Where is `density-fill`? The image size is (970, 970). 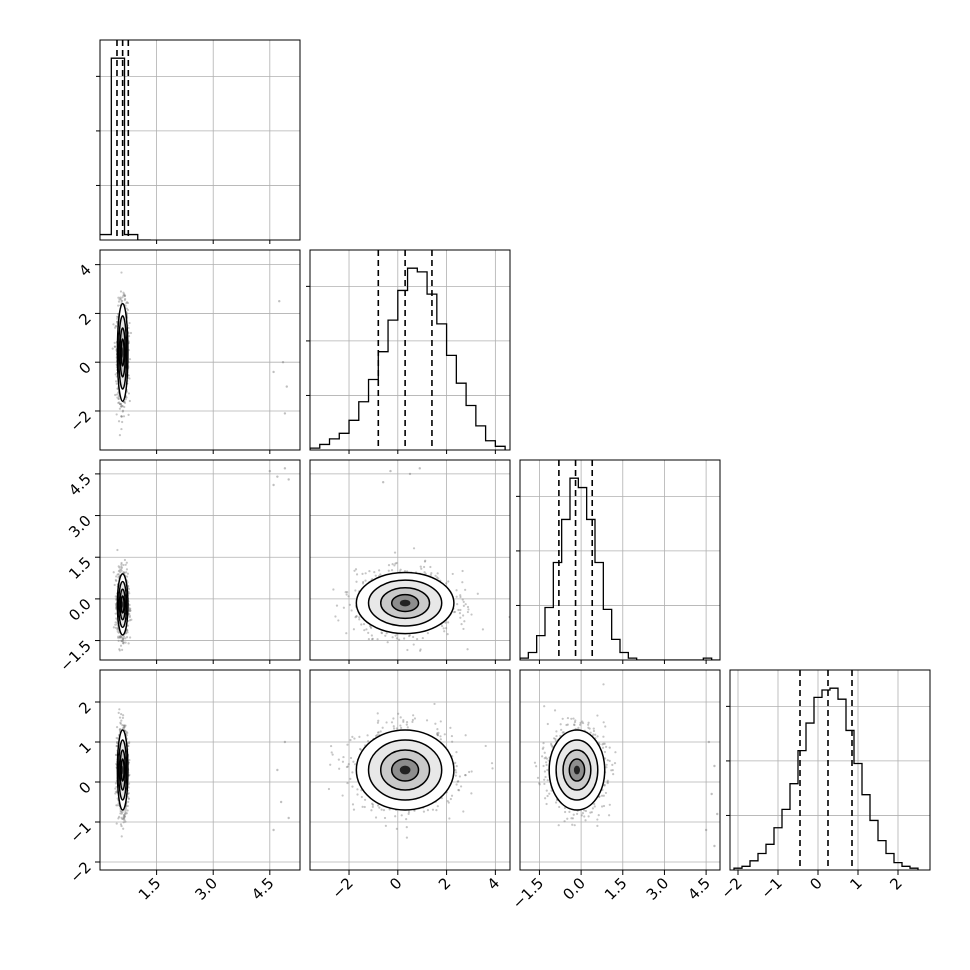 density-fill is located at coordinates (123, 352).